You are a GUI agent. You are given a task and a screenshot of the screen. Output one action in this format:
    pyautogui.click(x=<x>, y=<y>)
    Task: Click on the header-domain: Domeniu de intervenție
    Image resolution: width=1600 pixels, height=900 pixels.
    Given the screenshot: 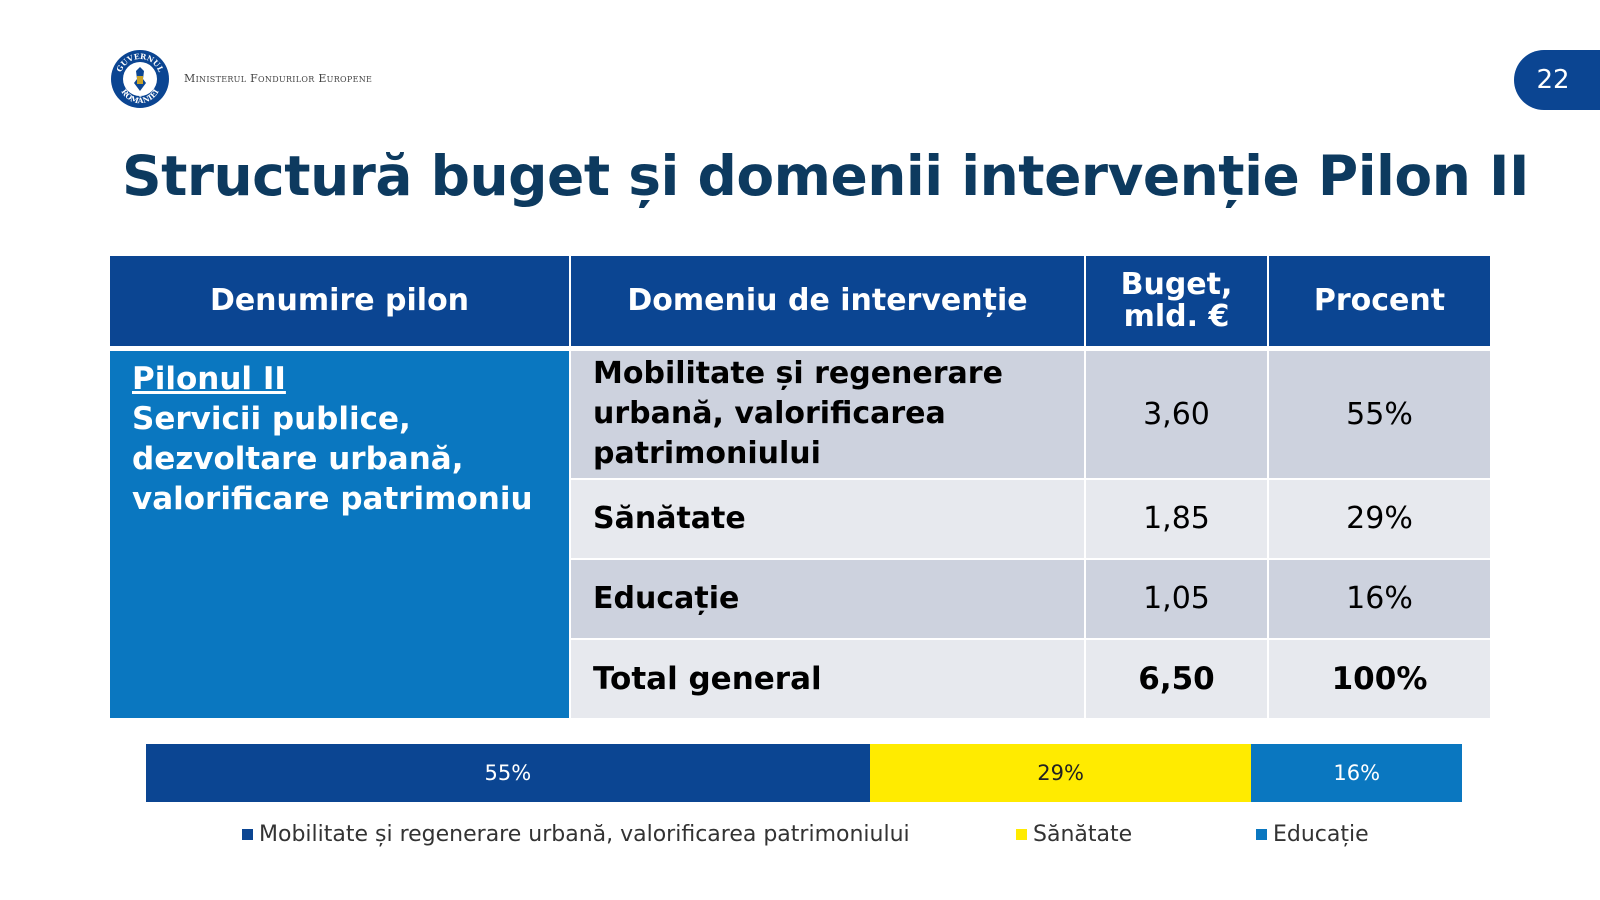 What is the action you would take?
    pyautogui.click(x=828, y=303)
    